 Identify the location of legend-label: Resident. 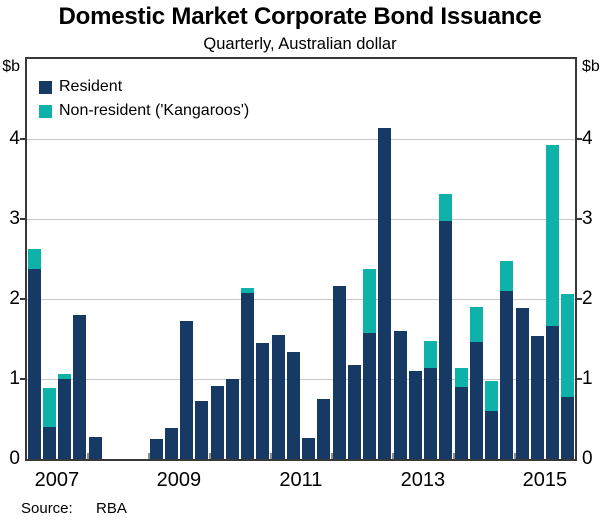
(91, 86).